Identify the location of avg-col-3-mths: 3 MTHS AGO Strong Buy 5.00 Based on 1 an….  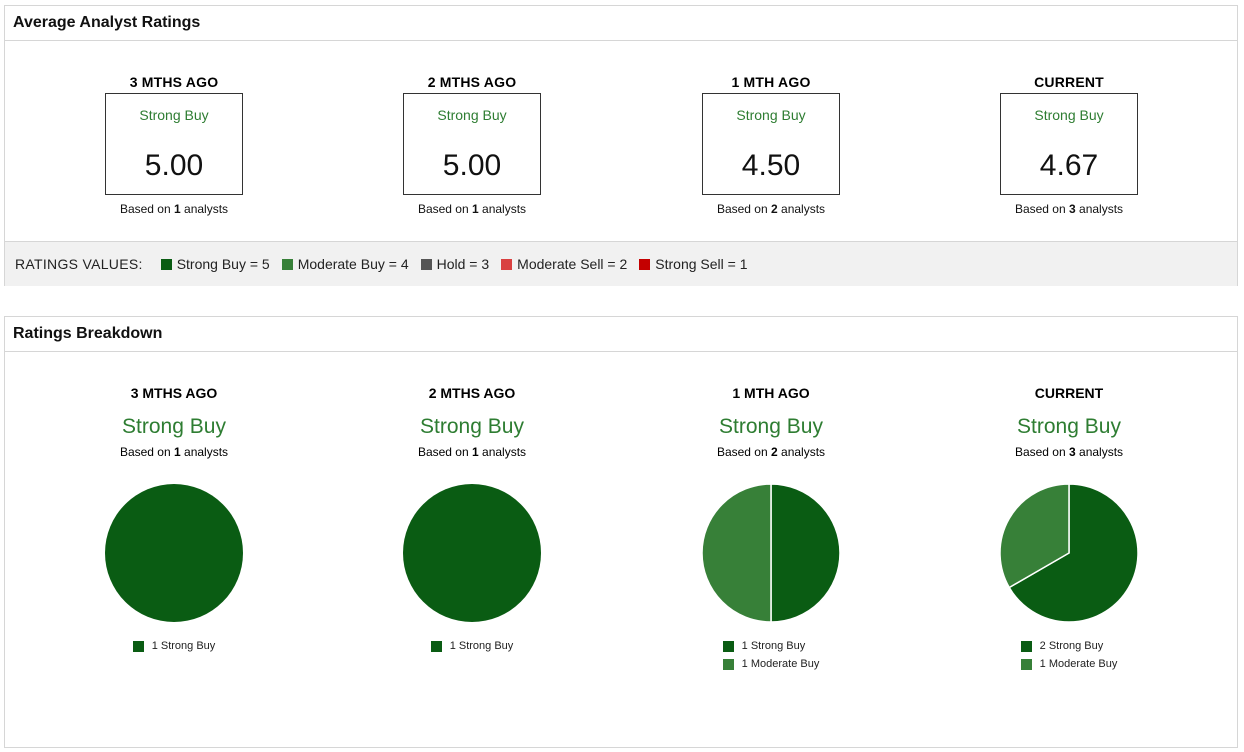
(174, 145).